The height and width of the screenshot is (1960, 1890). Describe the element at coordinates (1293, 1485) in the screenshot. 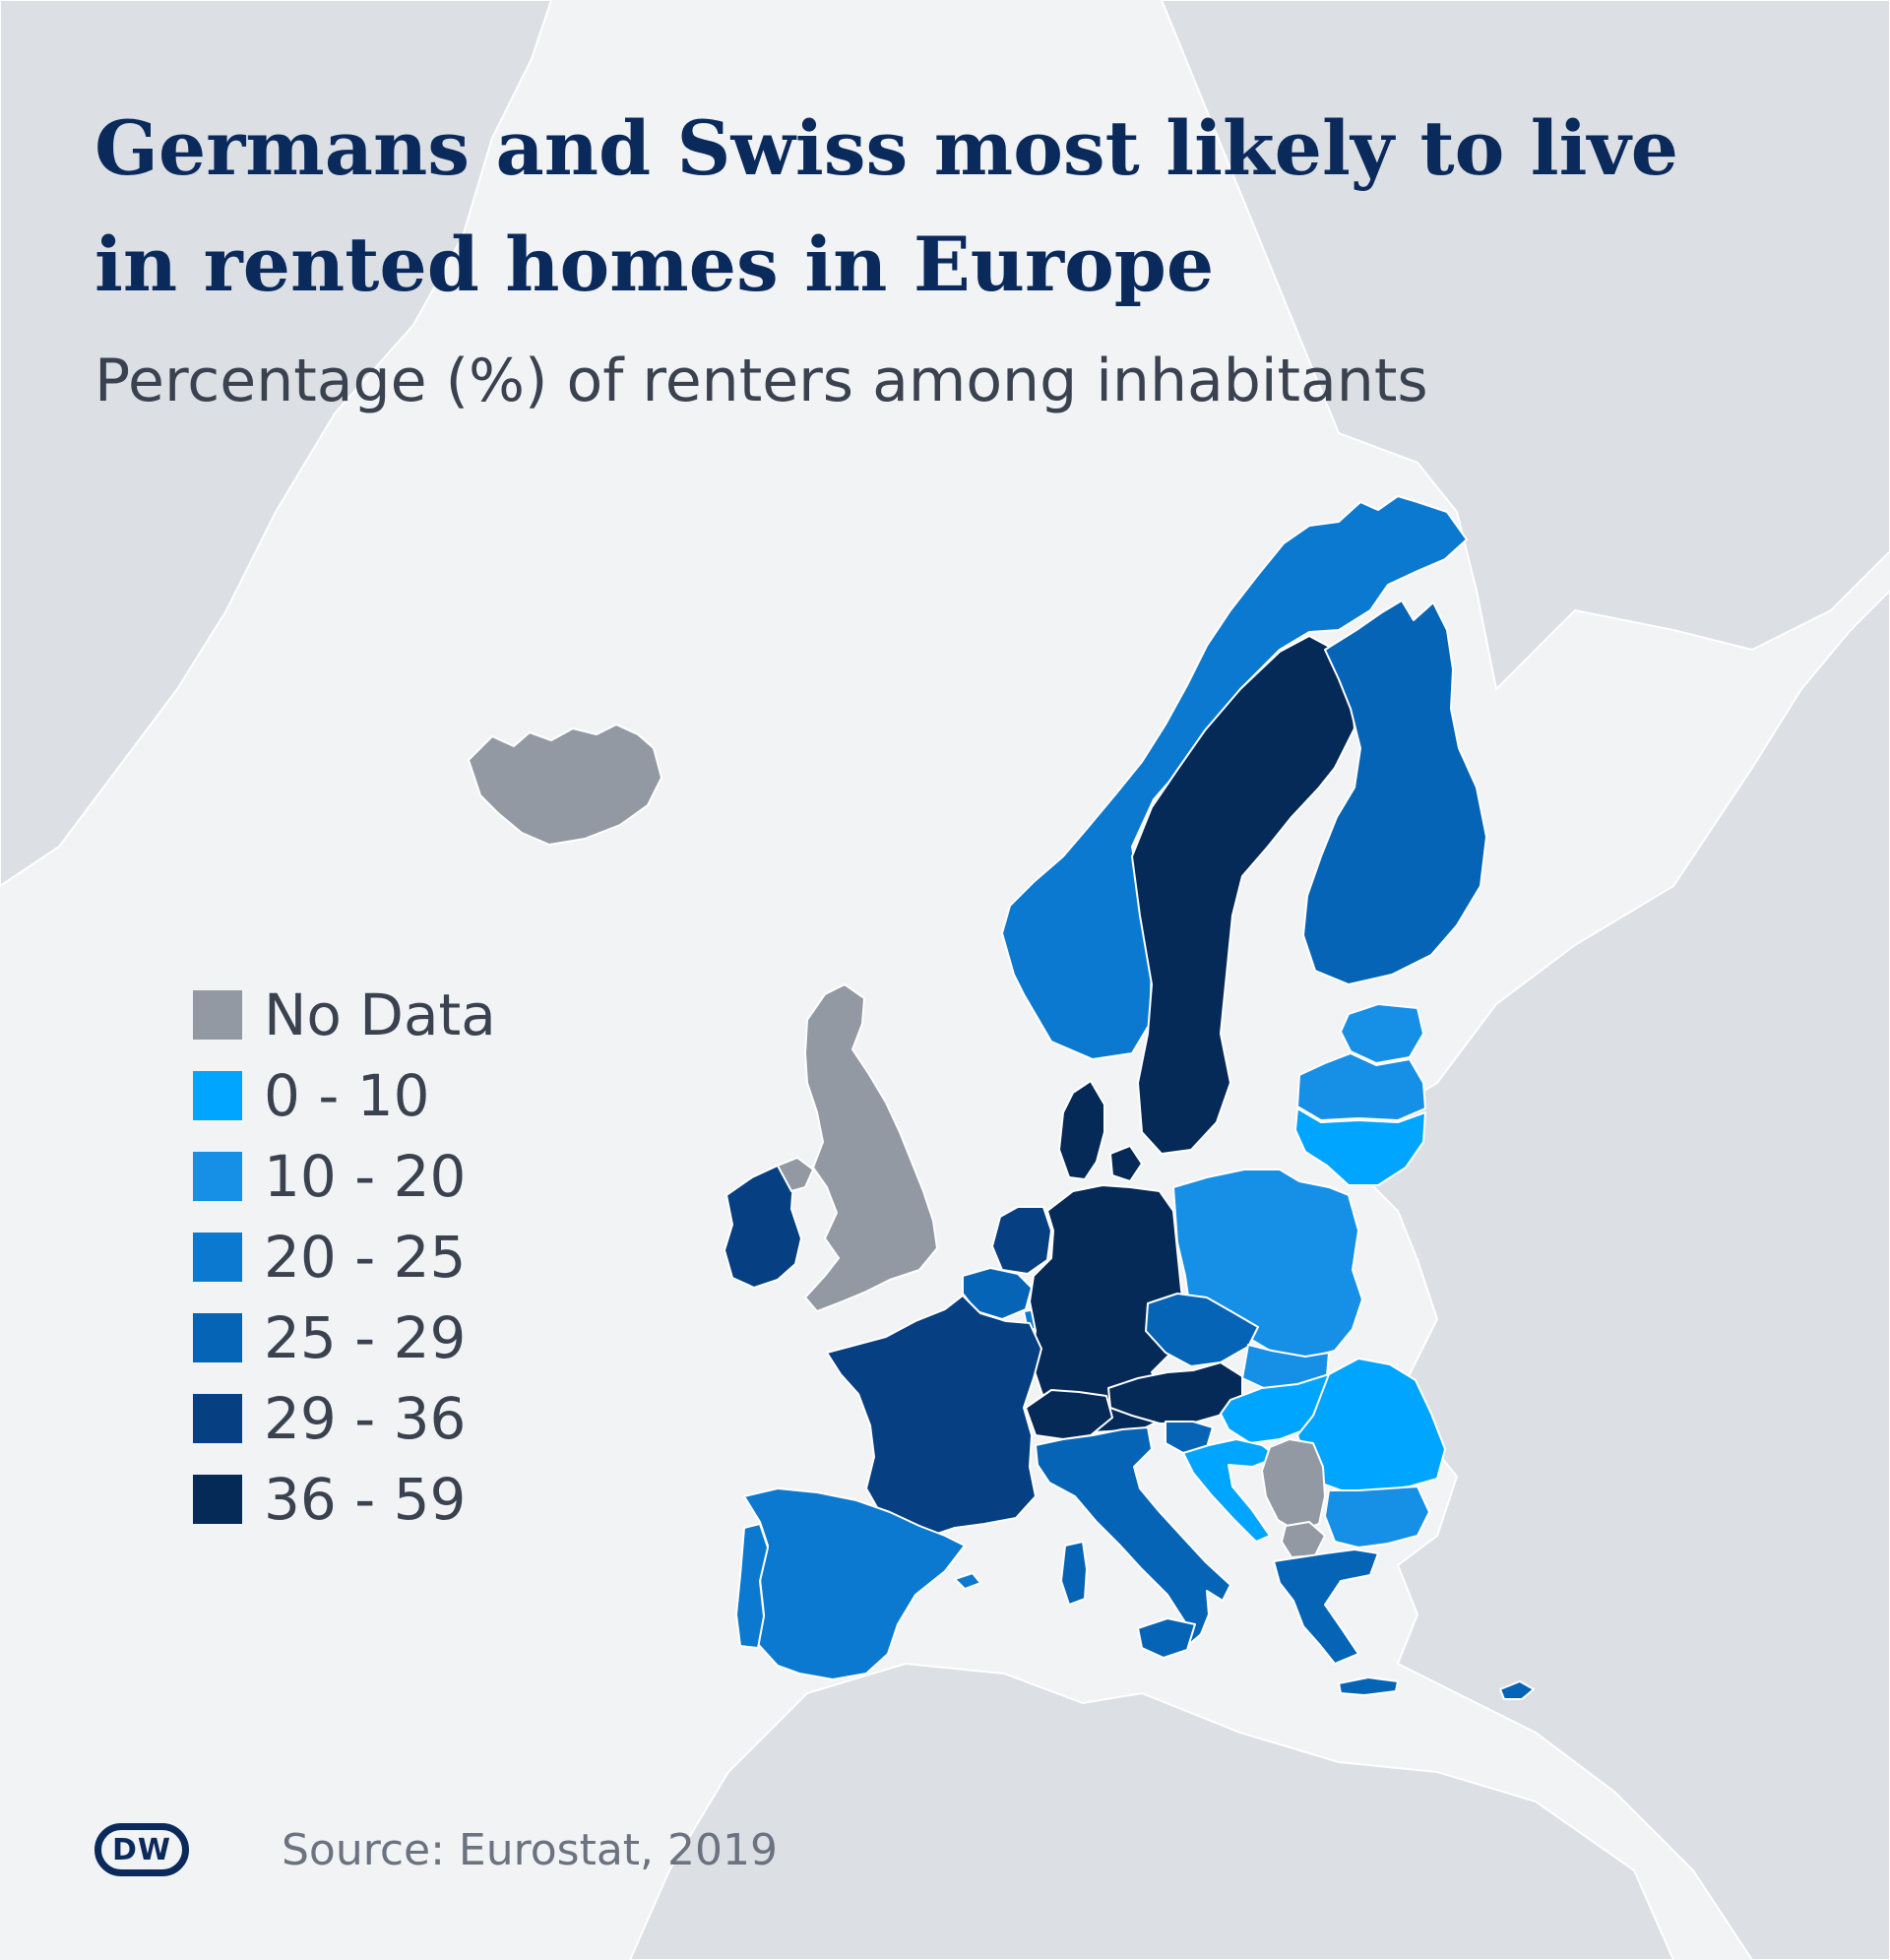

I see `country-serbia` at that location.